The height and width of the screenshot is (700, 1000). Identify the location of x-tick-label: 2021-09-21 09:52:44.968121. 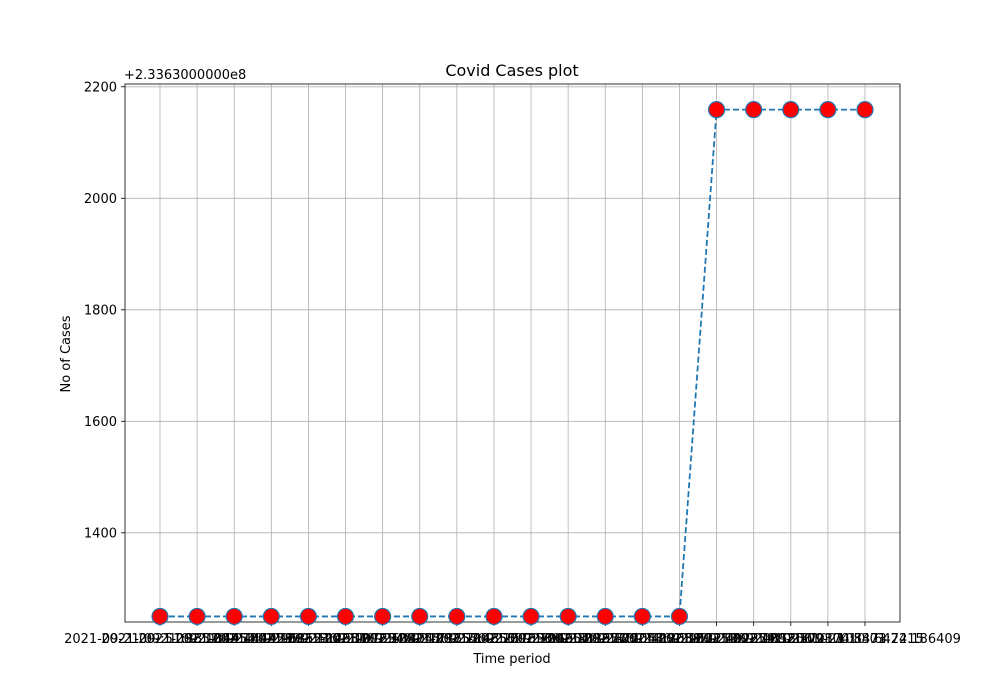
(234, 639).